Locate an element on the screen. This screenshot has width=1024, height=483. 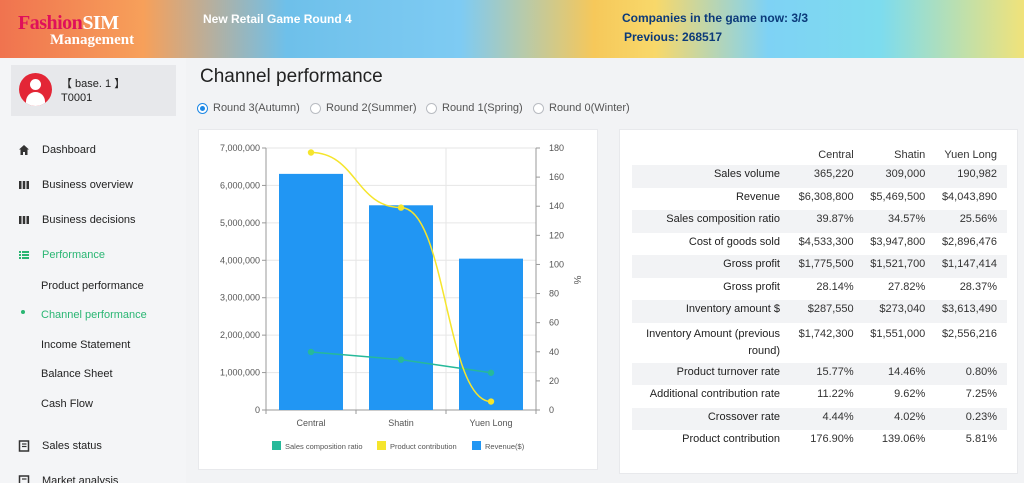
sidebar-item-label: Dashboard is located at coordinates (69, 150).